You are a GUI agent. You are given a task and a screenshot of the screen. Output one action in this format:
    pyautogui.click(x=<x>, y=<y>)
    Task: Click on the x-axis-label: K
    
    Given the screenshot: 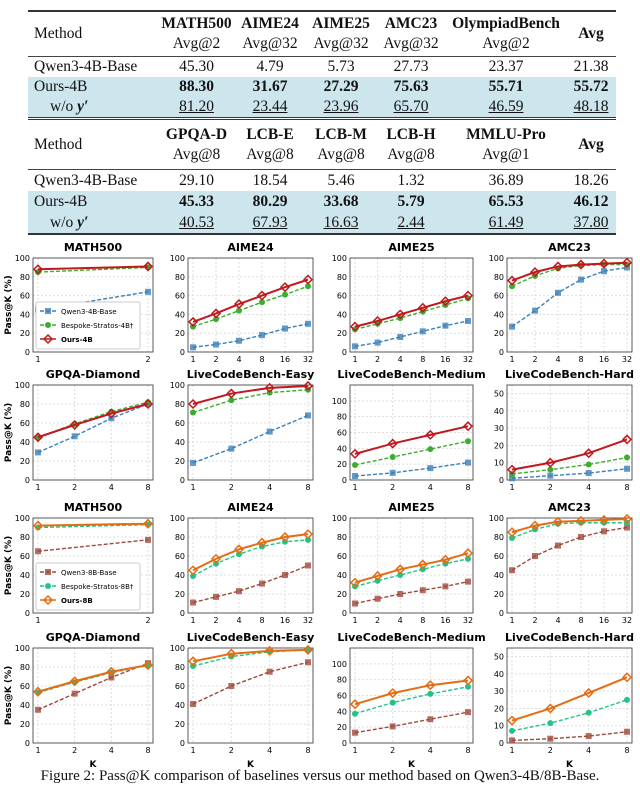 What is the action you would take?
    pyautogui.click(x=251, y=764)
    